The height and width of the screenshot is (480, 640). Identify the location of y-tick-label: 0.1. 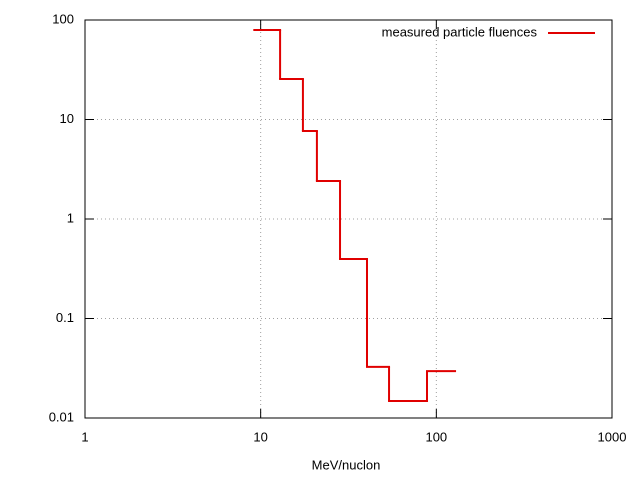
(65, 317).